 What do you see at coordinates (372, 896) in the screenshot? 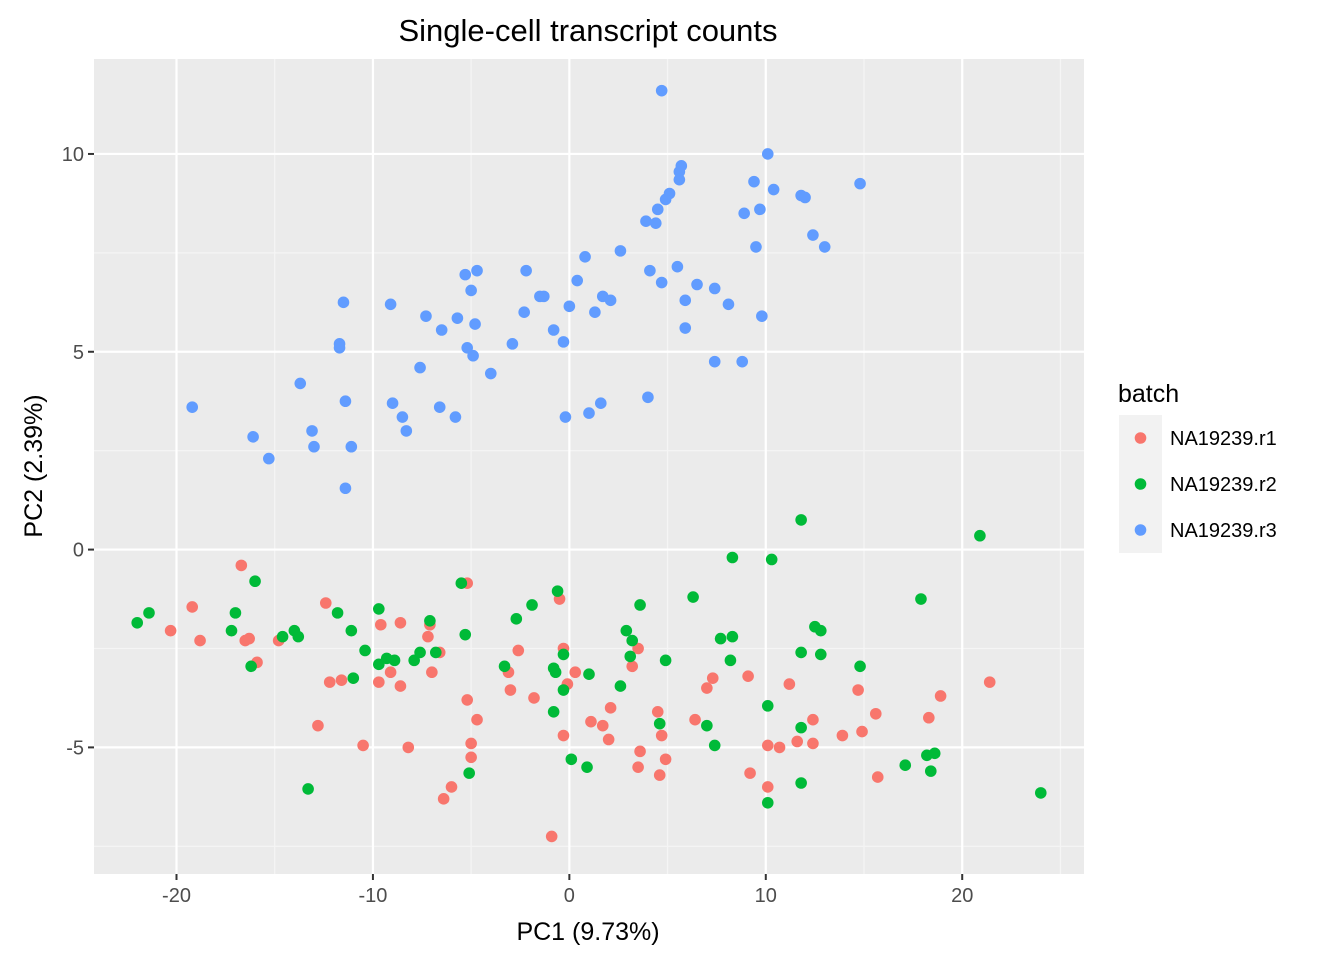
I see `x-tick-label: -10` at bounding box center [372, 896].